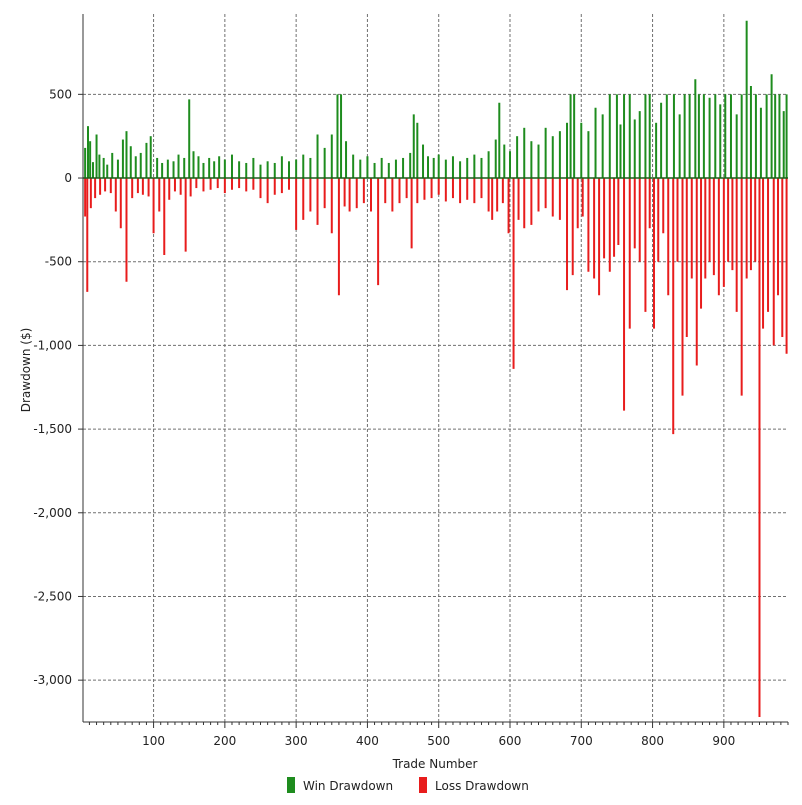 This screenshot has width=802, height=805. What do you see at coordinates (224, 741) in the screenshot?
I see `x-tick-label: 200` at bounding box center [224, 741].